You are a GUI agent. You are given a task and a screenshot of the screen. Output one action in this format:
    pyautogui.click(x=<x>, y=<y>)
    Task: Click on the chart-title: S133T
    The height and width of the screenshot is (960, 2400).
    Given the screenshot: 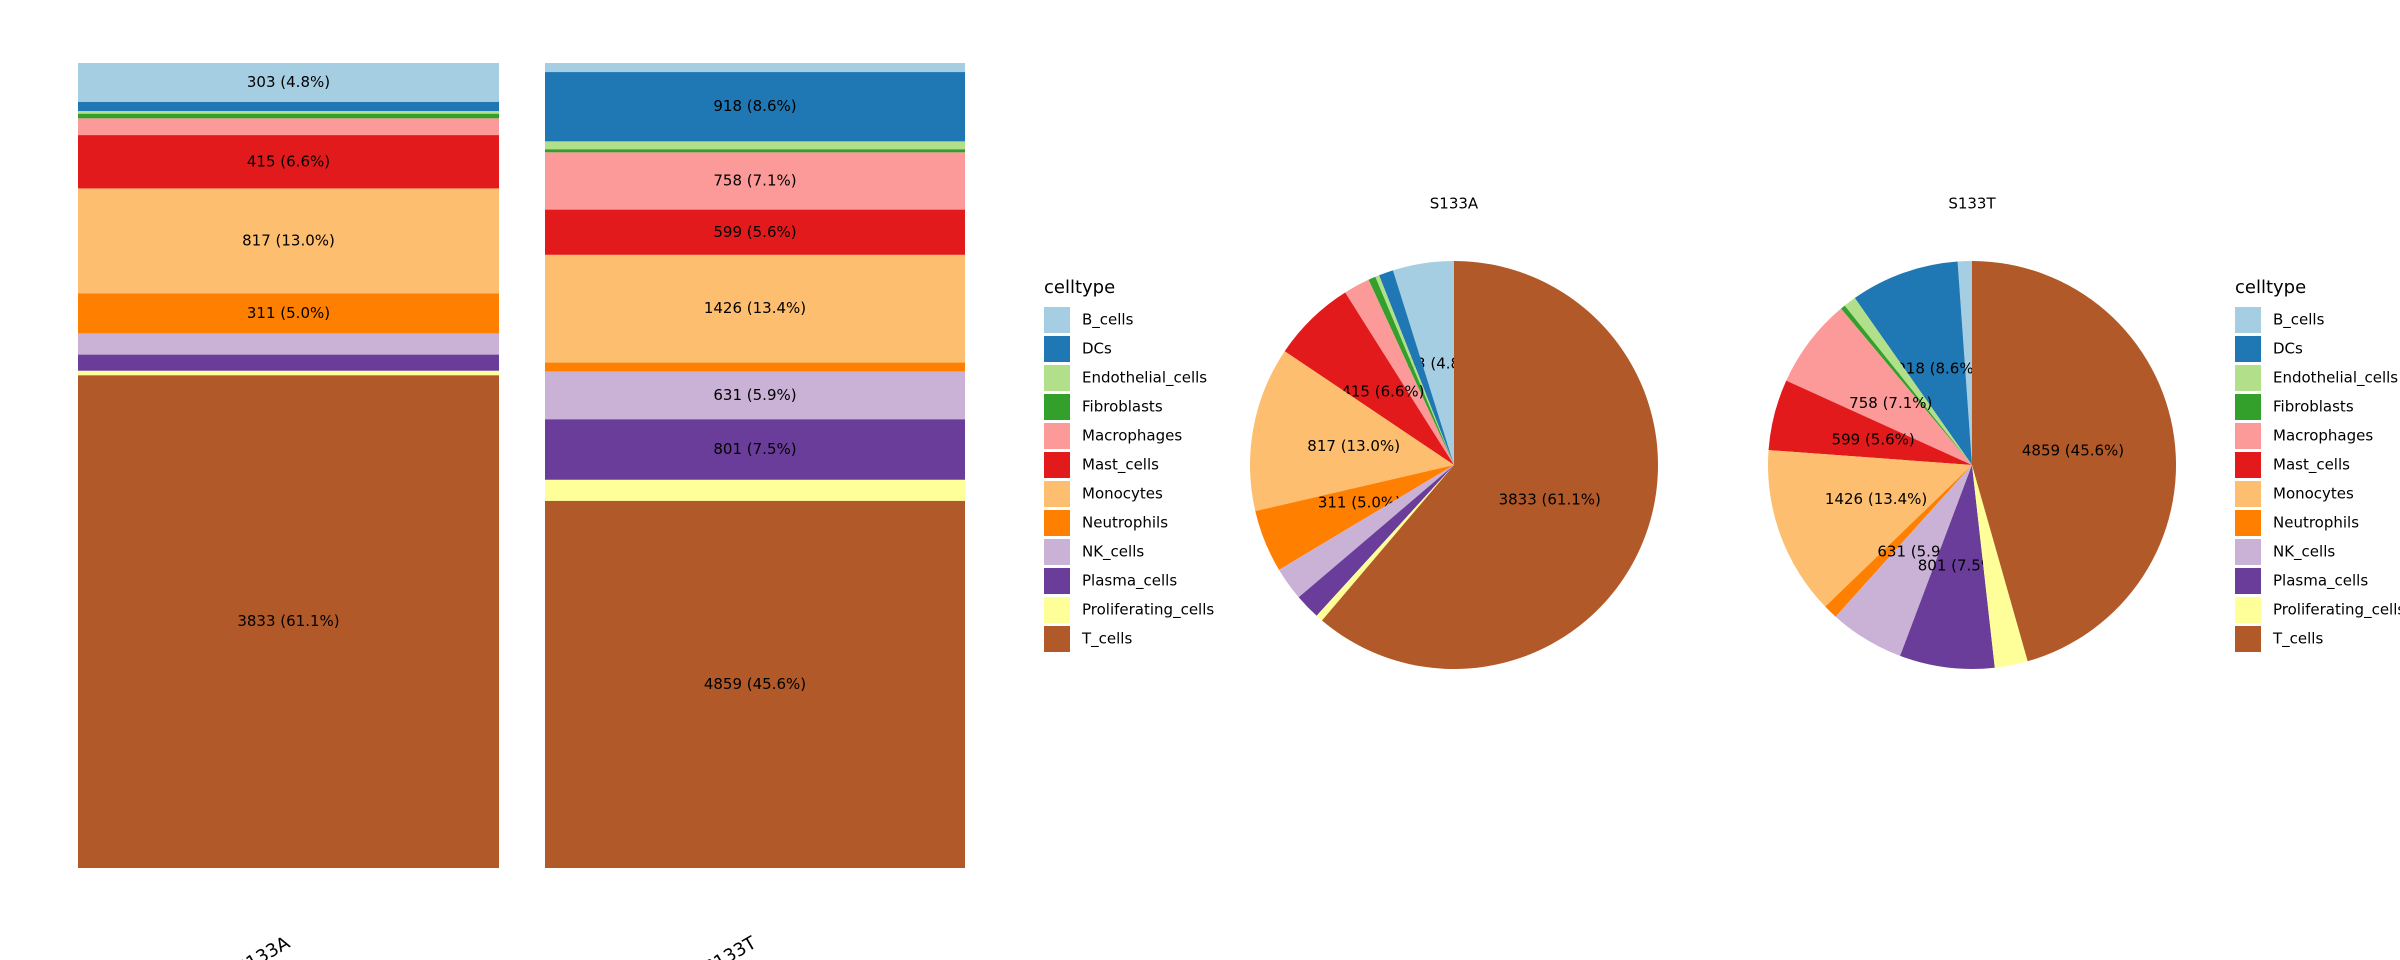 What is the action you would take?
    pyautogui.click(x=1972, y=204)
    